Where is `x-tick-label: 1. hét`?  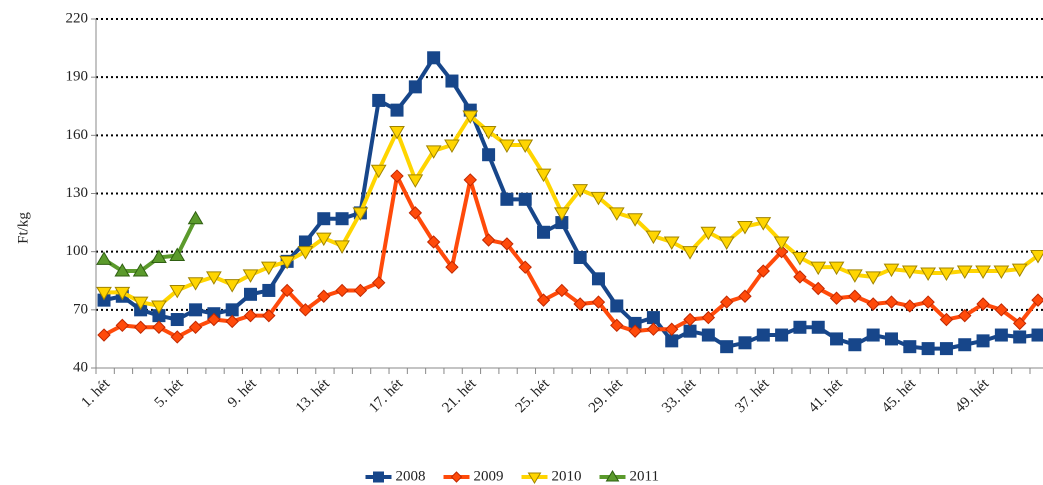 x-tick-label: 1. hét is located at coordinates (95, 392).